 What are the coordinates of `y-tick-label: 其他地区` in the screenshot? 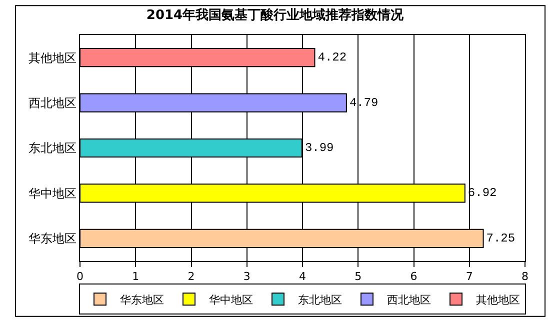 It's located at (52, 57).